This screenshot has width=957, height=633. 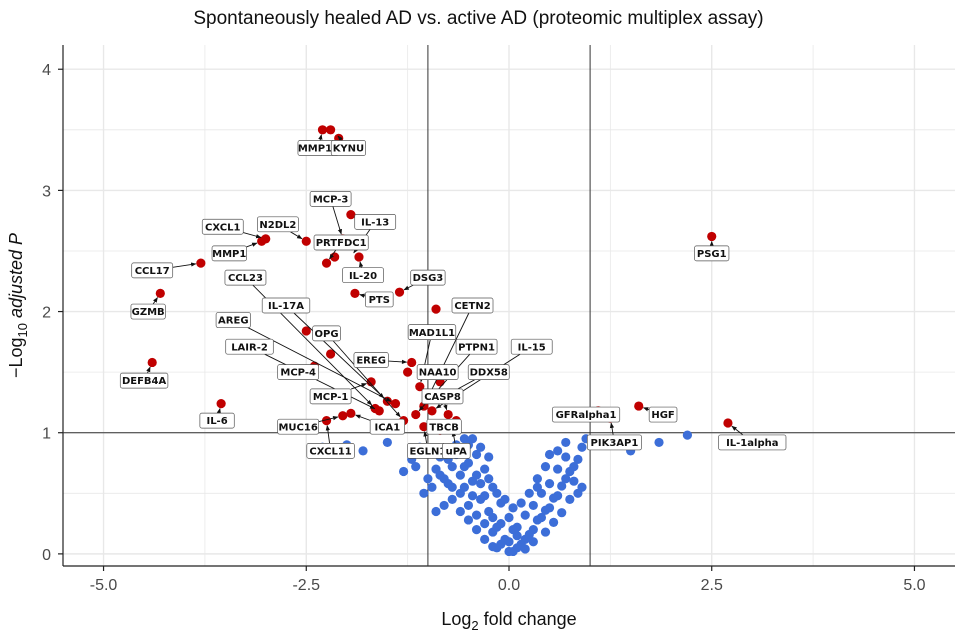 I want to click on gene-label: MMP1, so click(x=229, y=253).